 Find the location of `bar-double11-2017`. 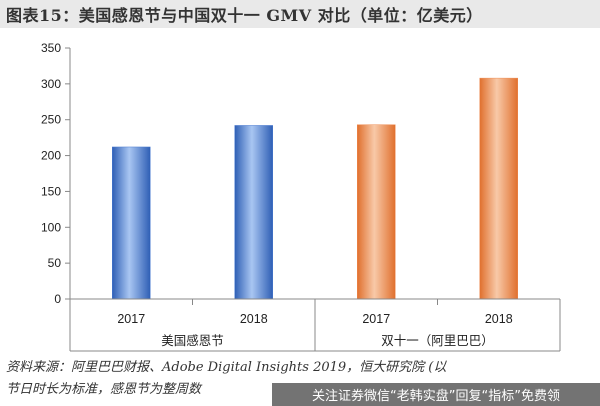

bar-double11-2017 is located at coordinates (376, 212).